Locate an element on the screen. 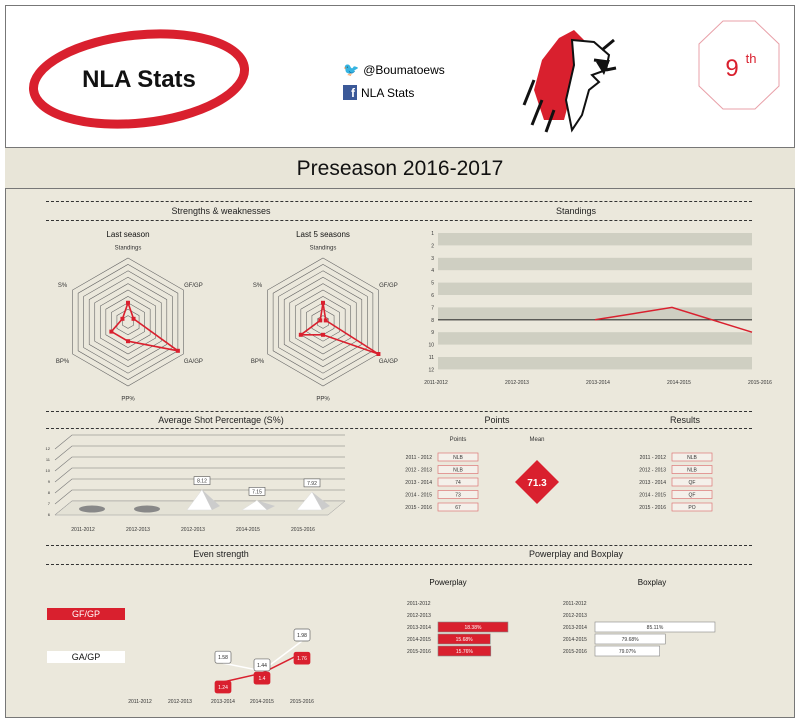 The height and width of the screenshot is (722, 800). y-tick-label: 10 is located at coordinates (48, 470).